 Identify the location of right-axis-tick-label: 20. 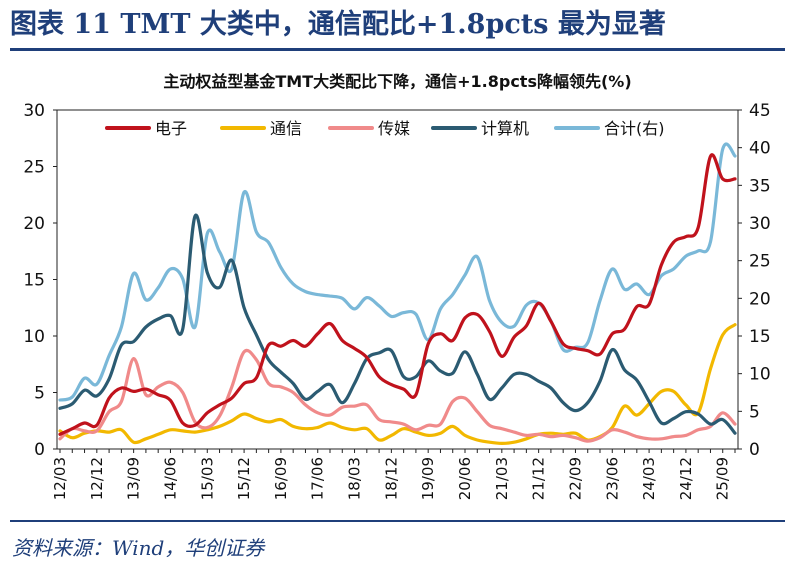
(760, 299).